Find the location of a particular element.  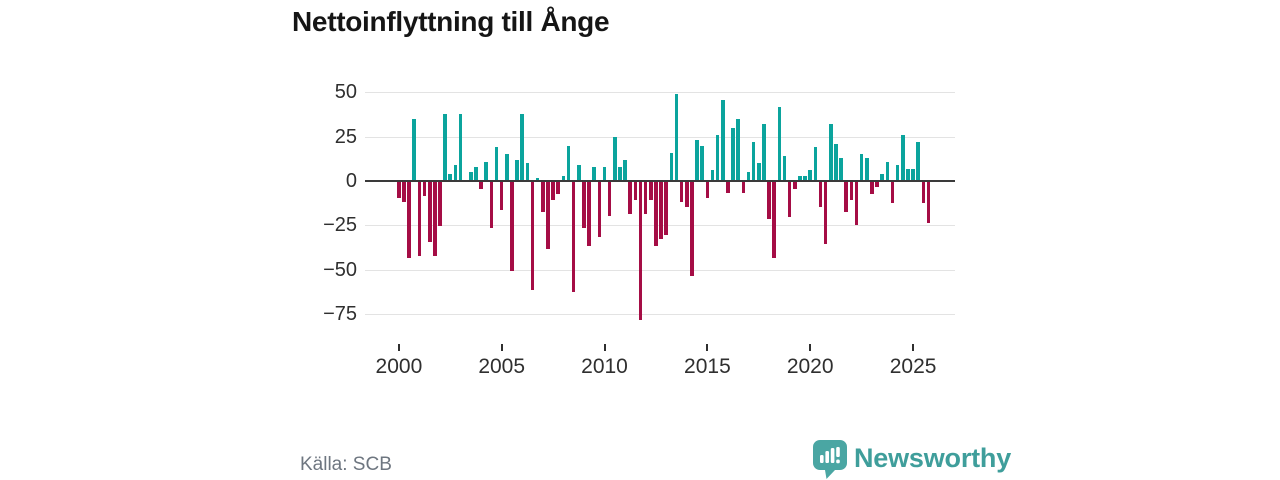

bar-2017-q2 is located at coordinates (753, 161).